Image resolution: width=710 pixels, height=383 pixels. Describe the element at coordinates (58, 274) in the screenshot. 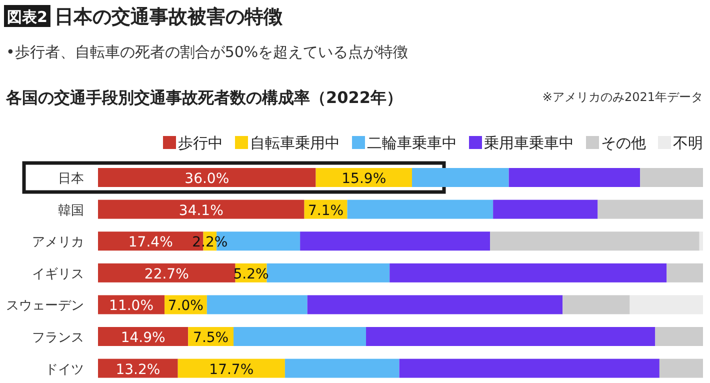

I see `y-tick-label: イギリス` at that location.